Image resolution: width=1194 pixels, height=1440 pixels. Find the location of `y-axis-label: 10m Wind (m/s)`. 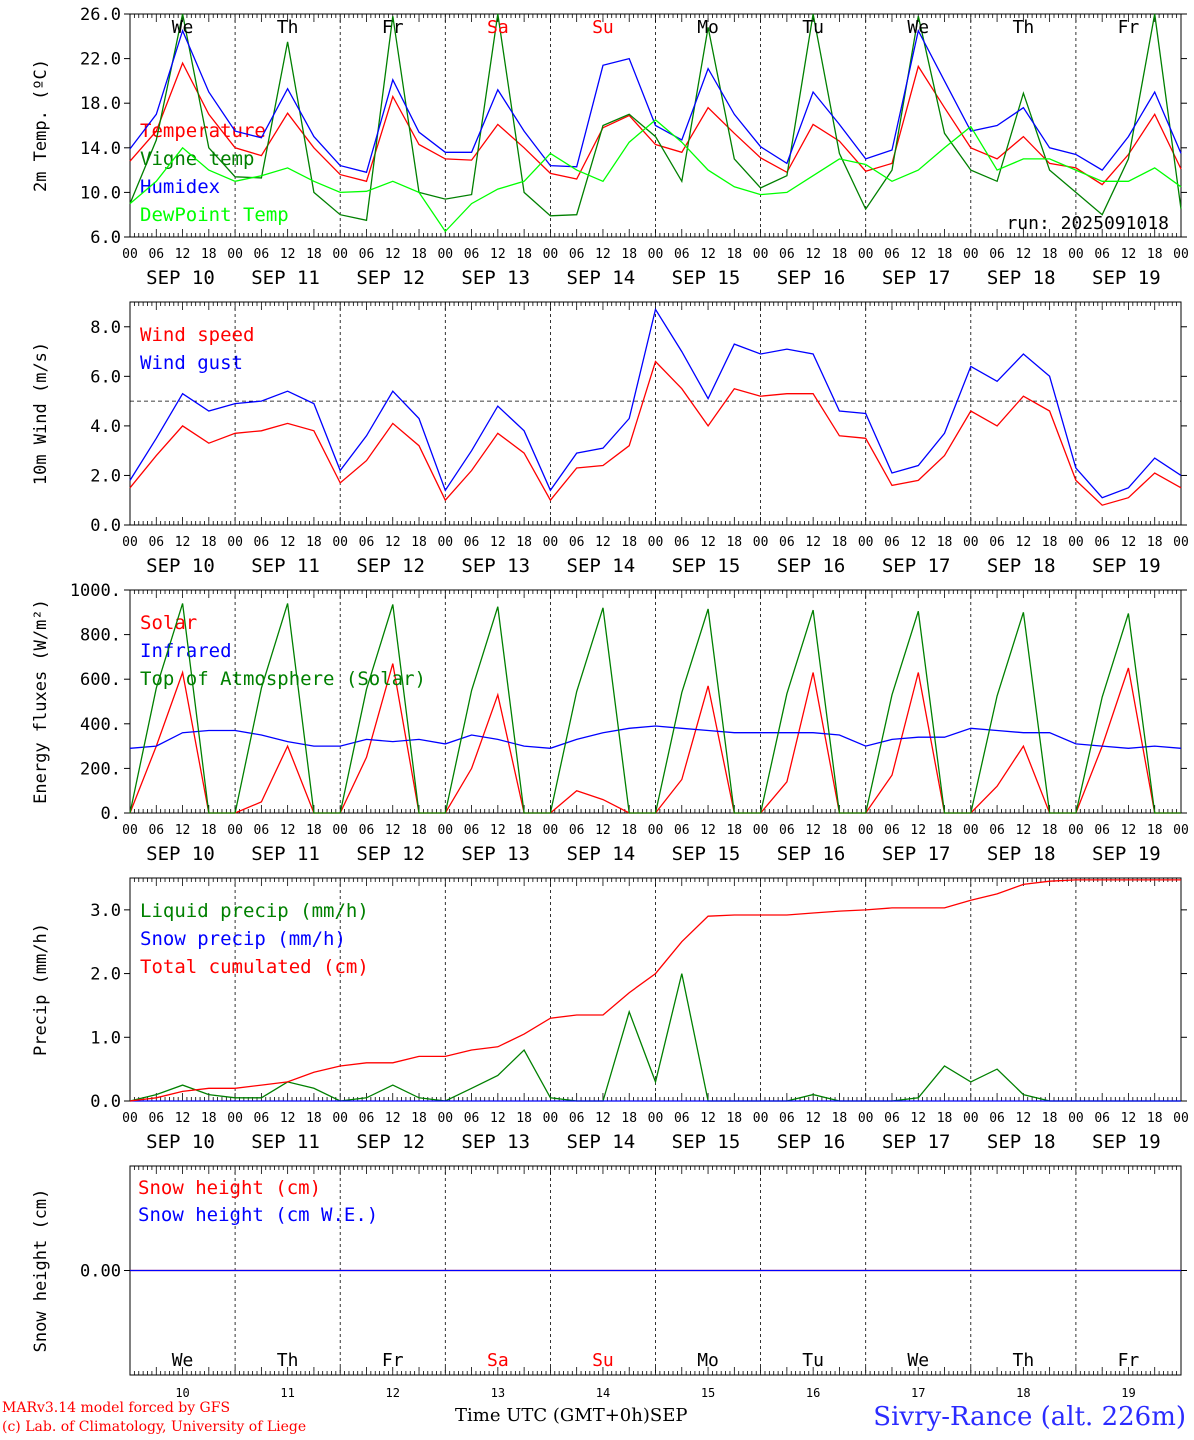

y-axis-label: 10m Wind (m/s) is located at coordinates (41, 413).